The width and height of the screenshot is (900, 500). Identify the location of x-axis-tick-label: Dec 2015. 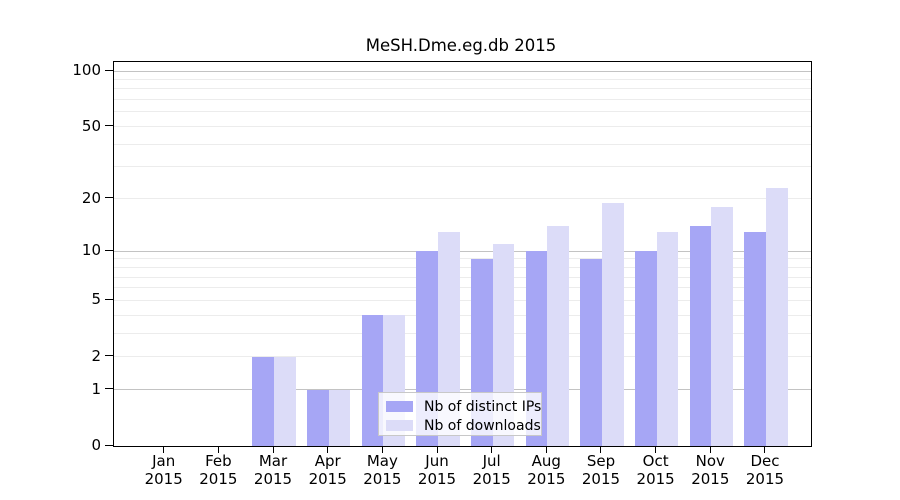
(765, 470).